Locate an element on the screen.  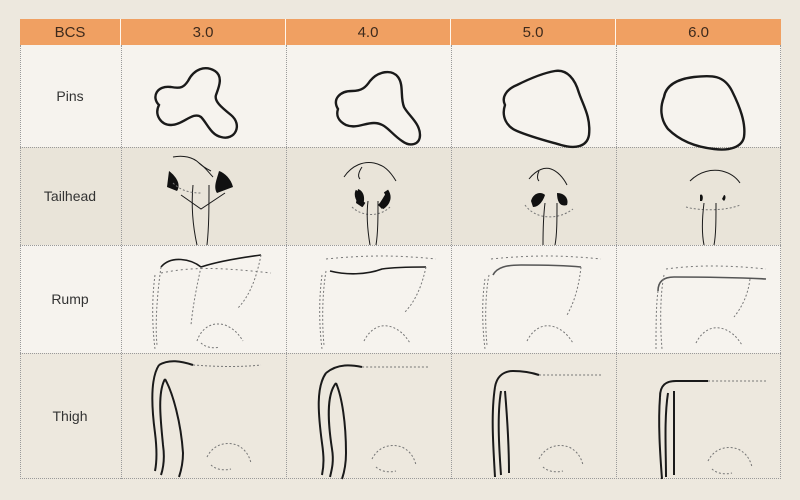
header-score-3: 3.0 is located at coordinates (203, 32).